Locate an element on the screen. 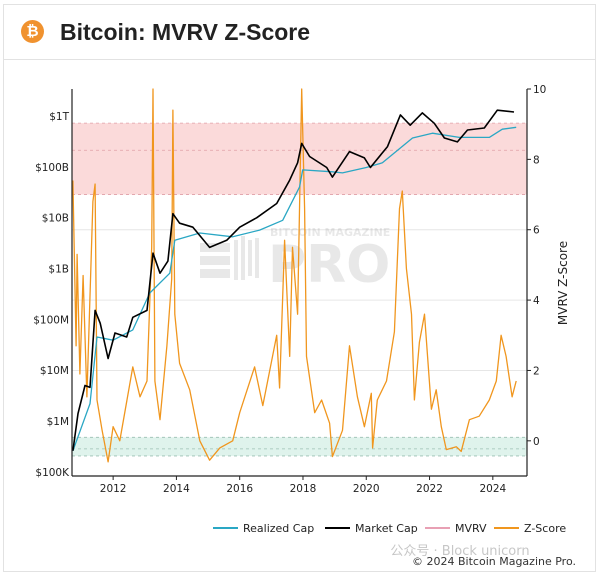 The image size is (600, 578). legend: Realized Cap Market Cap MVRV Z-Score is located at coordinates (389, 528).